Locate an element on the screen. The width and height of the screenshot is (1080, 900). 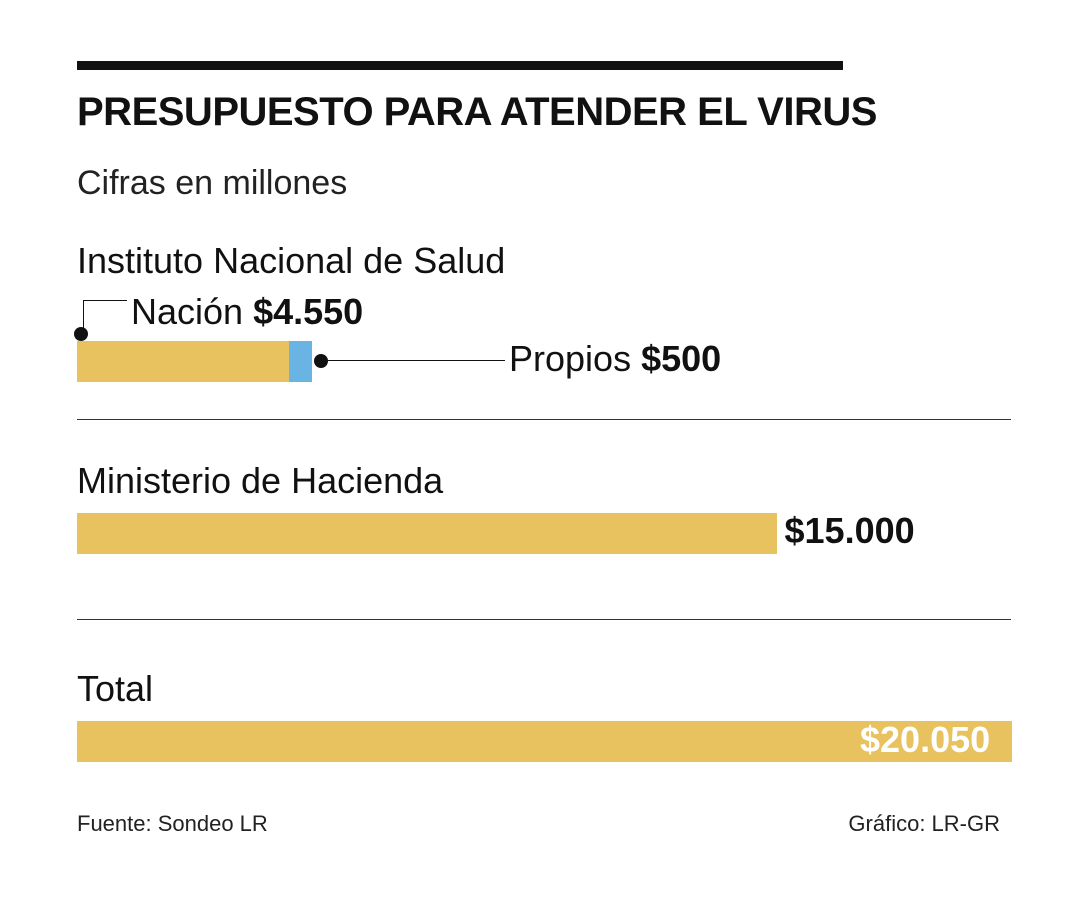
propios-value: $500 is located at coordinates (681, 358).